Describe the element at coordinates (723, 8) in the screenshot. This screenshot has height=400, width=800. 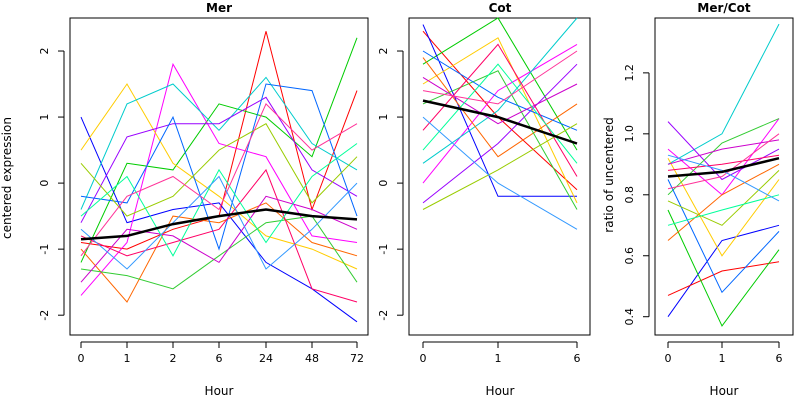
I see `panel-title-mer-cot: Mer/Cot` at that location.